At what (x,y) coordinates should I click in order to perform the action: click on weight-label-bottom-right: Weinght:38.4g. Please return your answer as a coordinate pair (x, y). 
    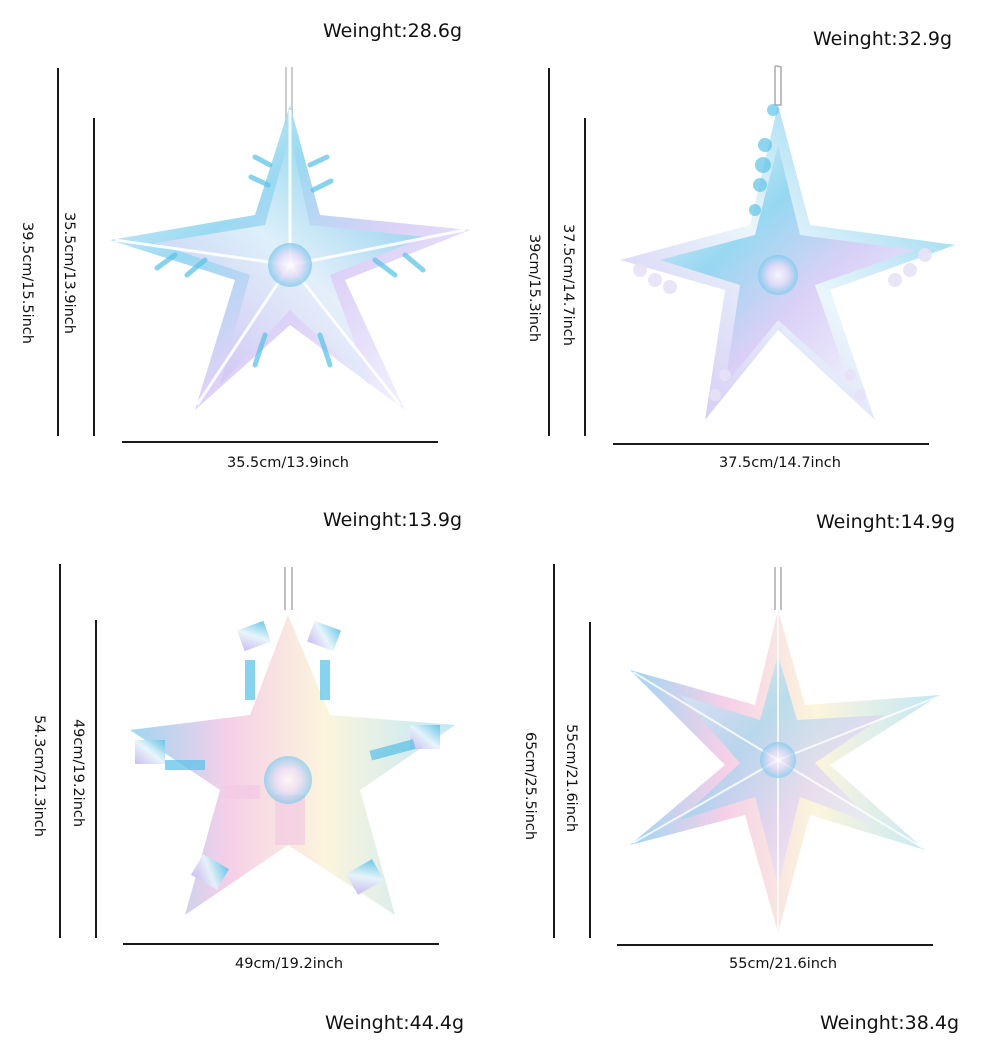
    Looking at the image, I should click on (890, 1023).